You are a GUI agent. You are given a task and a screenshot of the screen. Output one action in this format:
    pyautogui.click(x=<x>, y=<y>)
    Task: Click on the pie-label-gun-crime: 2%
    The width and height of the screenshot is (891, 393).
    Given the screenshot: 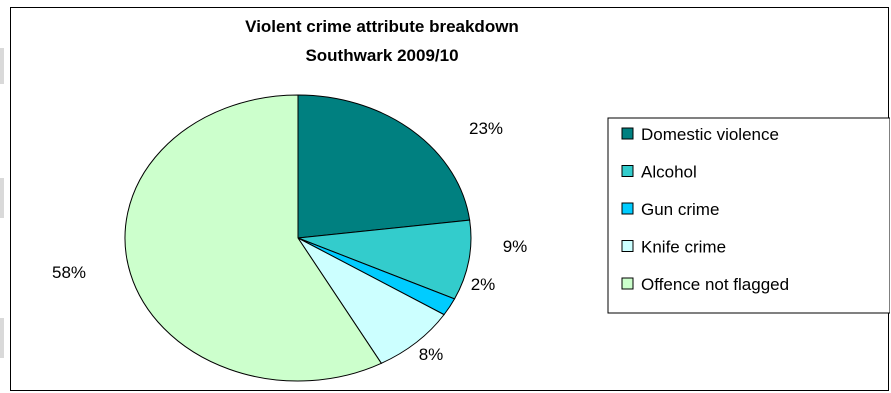 What is the action you would take?
    pyautogui.click(x=483, y=284)
    